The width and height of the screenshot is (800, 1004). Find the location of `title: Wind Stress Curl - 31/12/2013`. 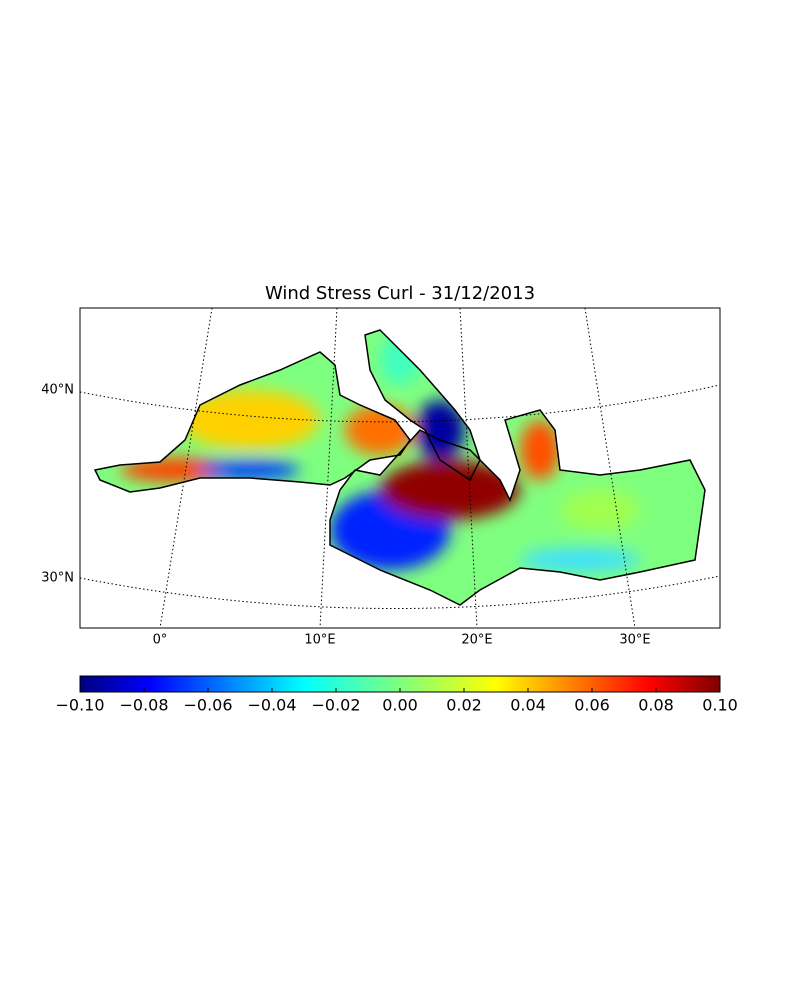

title: Wind Stress Curl - 31/12/2013 is located at coordinates (400, 293).